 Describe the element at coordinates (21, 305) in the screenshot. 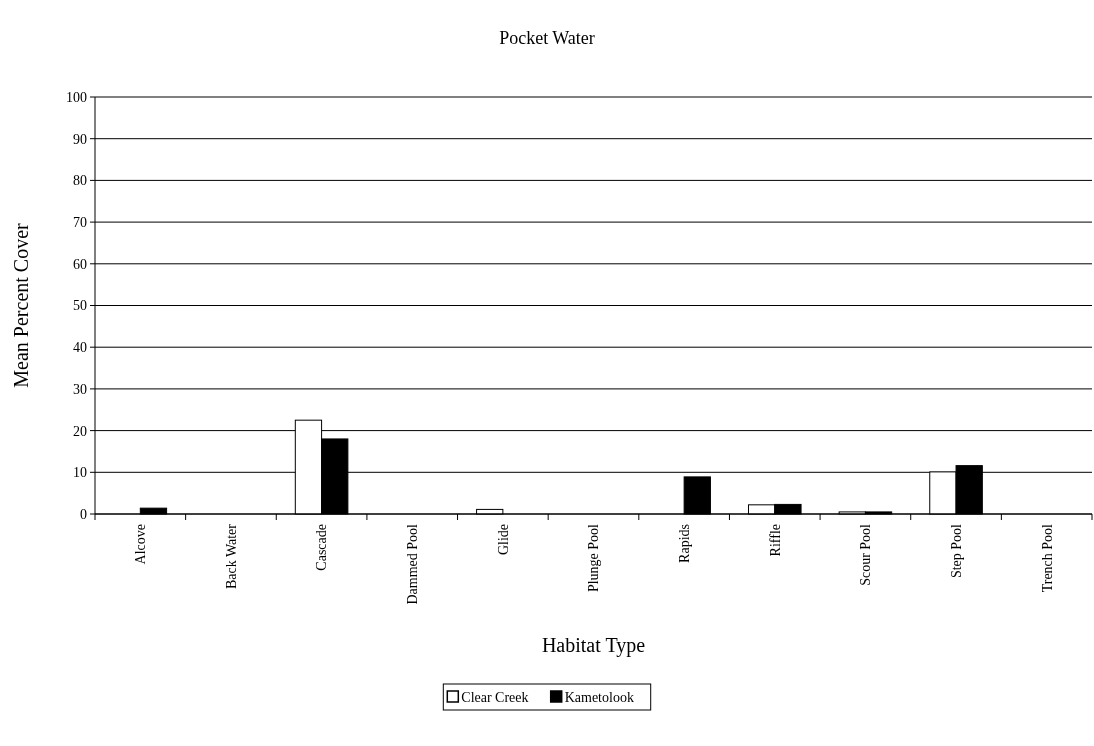

I see `y-axis-title: Mean Percent Cover` at that location.